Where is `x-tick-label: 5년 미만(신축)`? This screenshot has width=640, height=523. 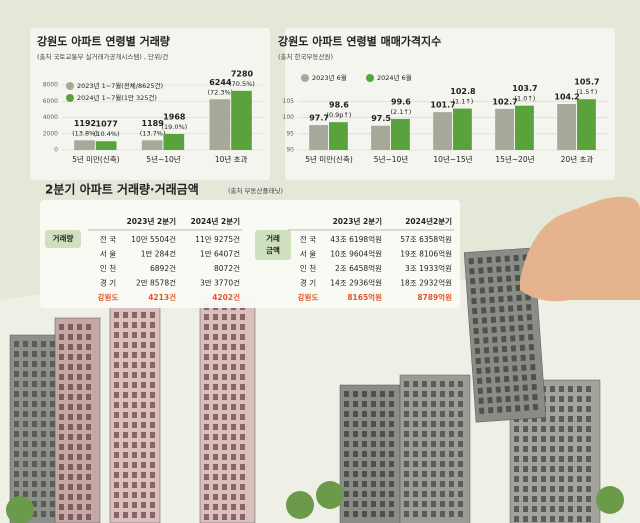
x-tick-label: 5년 미만(신축) is located at coordinates (329, 159).